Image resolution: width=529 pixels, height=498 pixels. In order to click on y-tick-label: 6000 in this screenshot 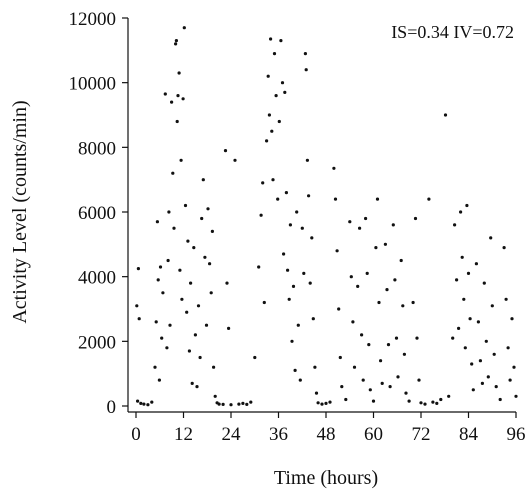, I will do `click(97, 213)`.